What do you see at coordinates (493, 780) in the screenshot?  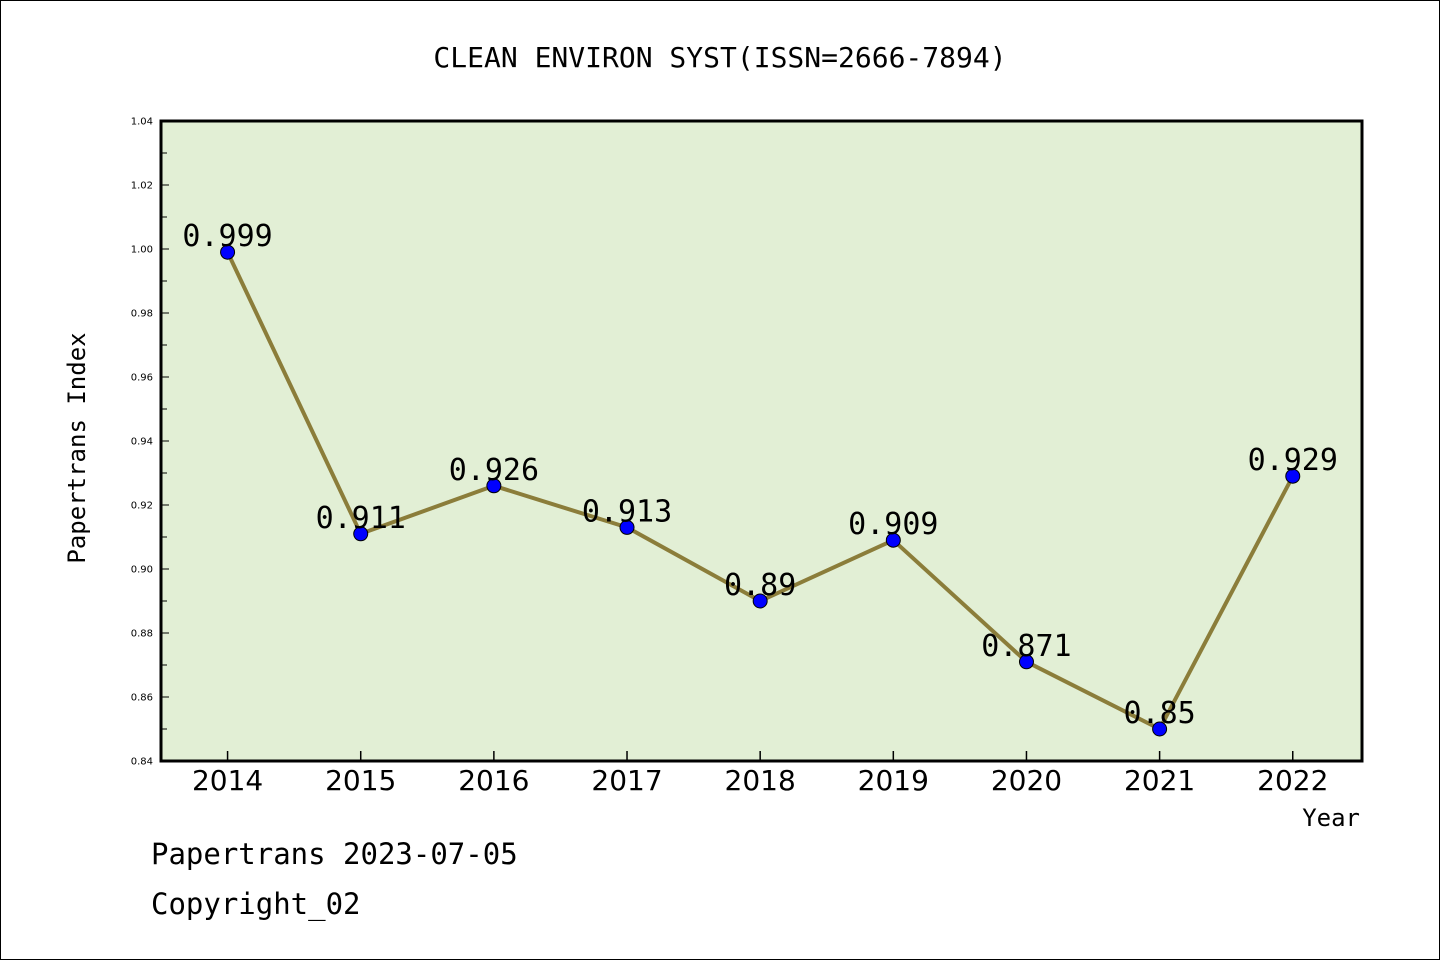 I see `x-tick-label: 2016` at bounding box center [493, 780].